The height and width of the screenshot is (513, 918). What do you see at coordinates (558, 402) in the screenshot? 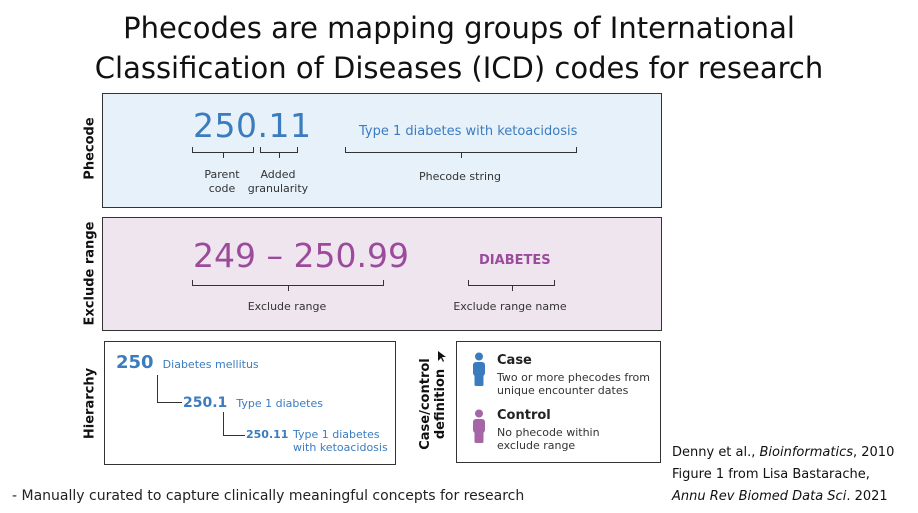
I see `case-control-panel` at bounding box center [558, 402].